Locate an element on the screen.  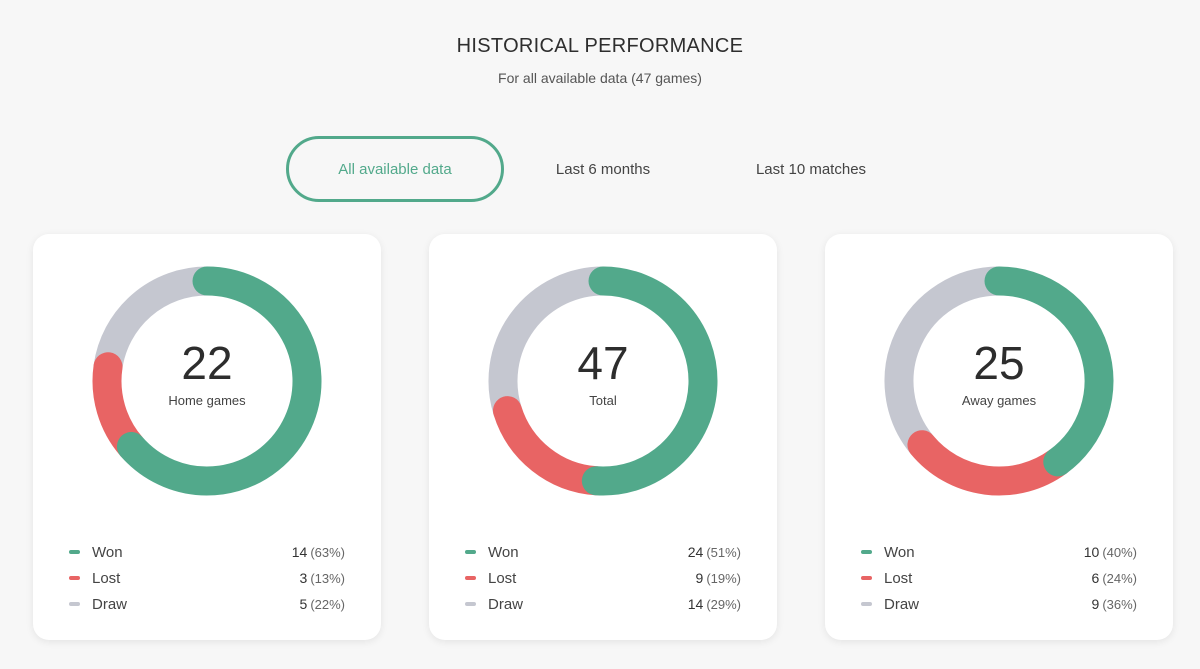
page-subtitle: For all available data (47 games) is located at coordinates (600, 78).